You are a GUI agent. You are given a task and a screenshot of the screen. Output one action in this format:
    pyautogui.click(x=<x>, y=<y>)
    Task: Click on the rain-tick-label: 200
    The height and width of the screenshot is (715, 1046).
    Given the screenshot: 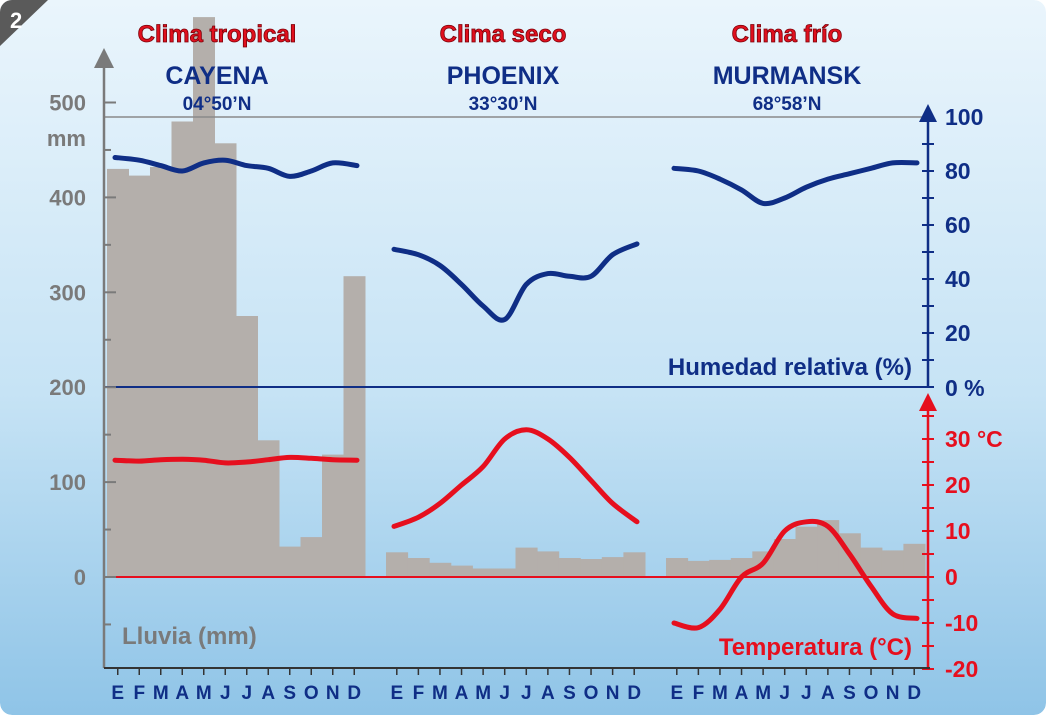 What is the action you would take?
    pyautogui.click(x=67, y=387)
    